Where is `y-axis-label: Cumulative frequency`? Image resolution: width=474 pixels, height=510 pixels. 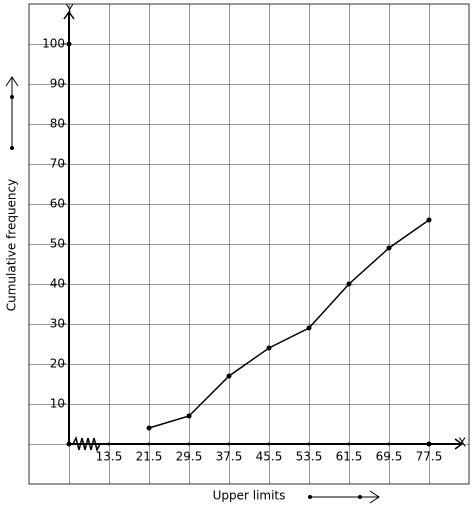
y-axis-label: Cumulative frequency is located at coordinates (12, 245).